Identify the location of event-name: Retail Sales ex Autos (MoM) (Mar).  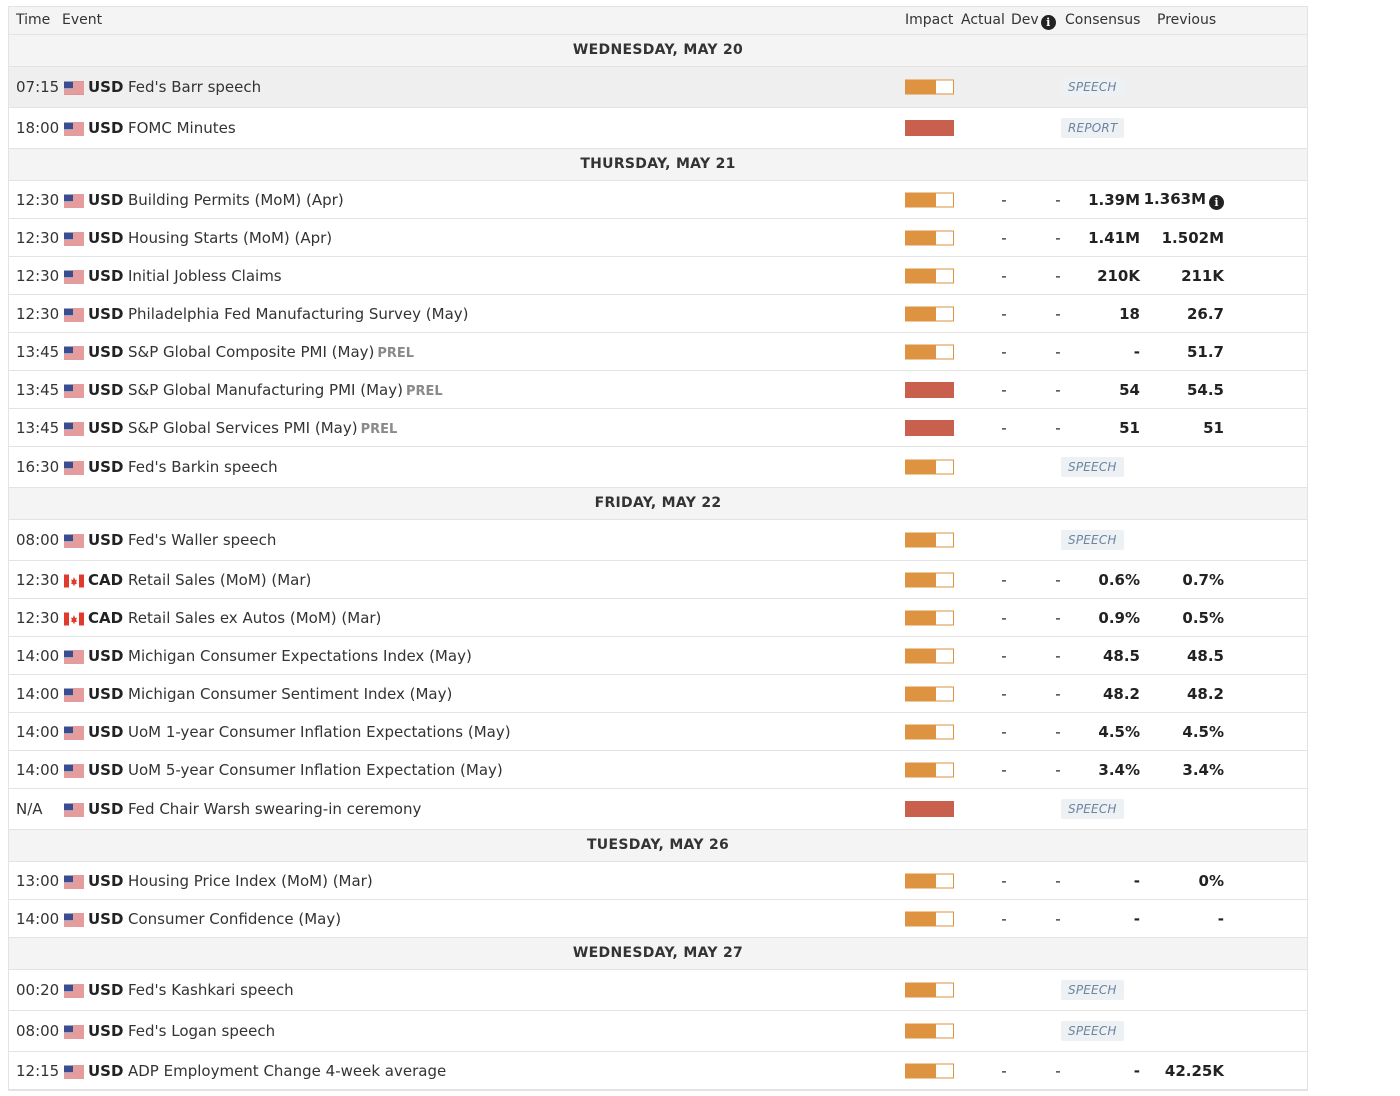
(254, 618).